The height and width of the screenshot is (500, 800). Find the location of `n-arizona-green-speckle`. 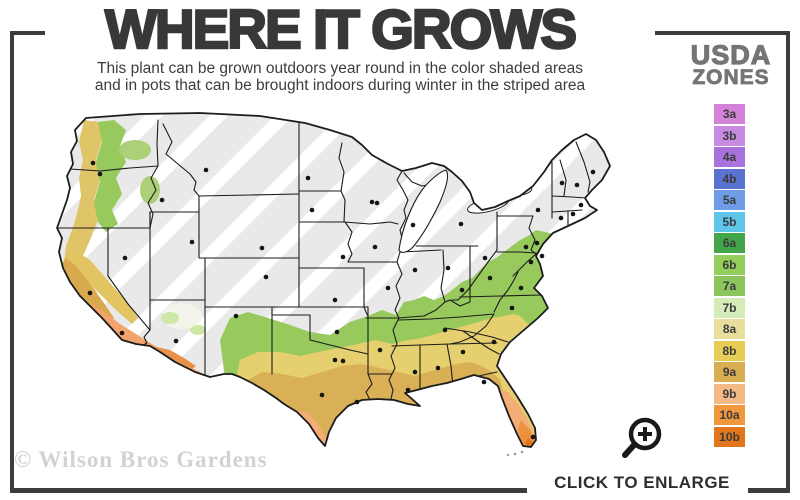

n-arizona-green-speckle is located at coordinates (170, 318).